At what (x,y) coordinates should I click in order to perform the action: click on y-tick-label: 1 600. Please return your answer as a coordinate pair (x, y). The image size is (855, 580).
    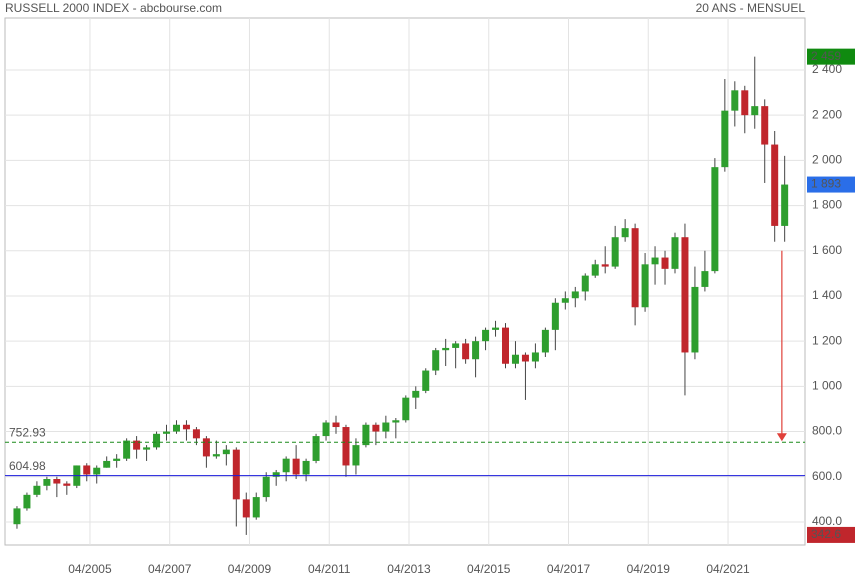
    Looking at the image, I should click on (827, 250).